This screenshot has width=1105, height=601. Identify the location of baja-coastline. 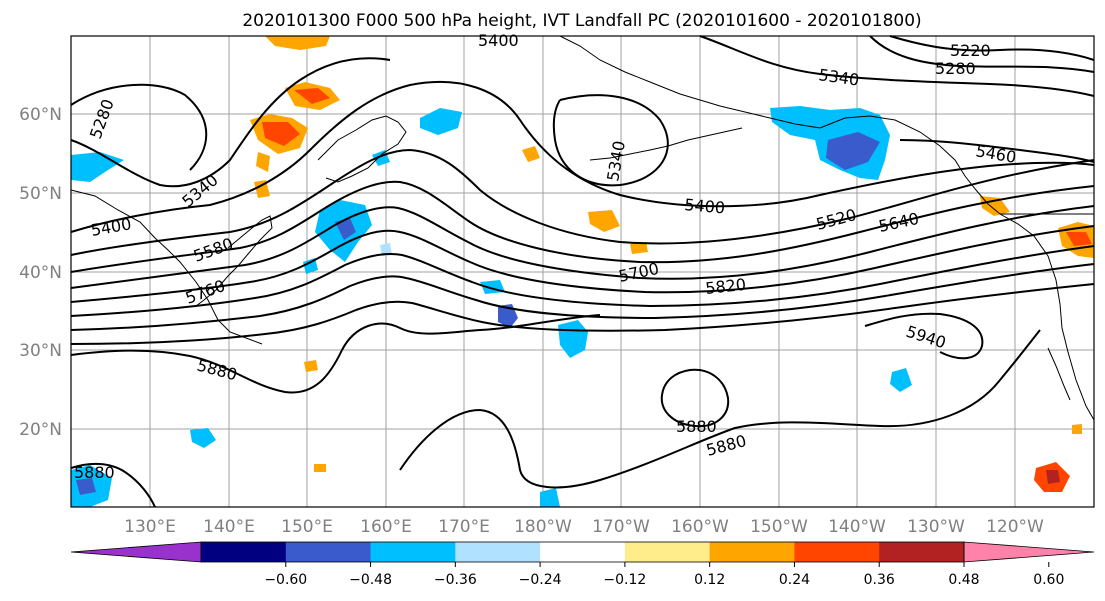
(1059, 374).